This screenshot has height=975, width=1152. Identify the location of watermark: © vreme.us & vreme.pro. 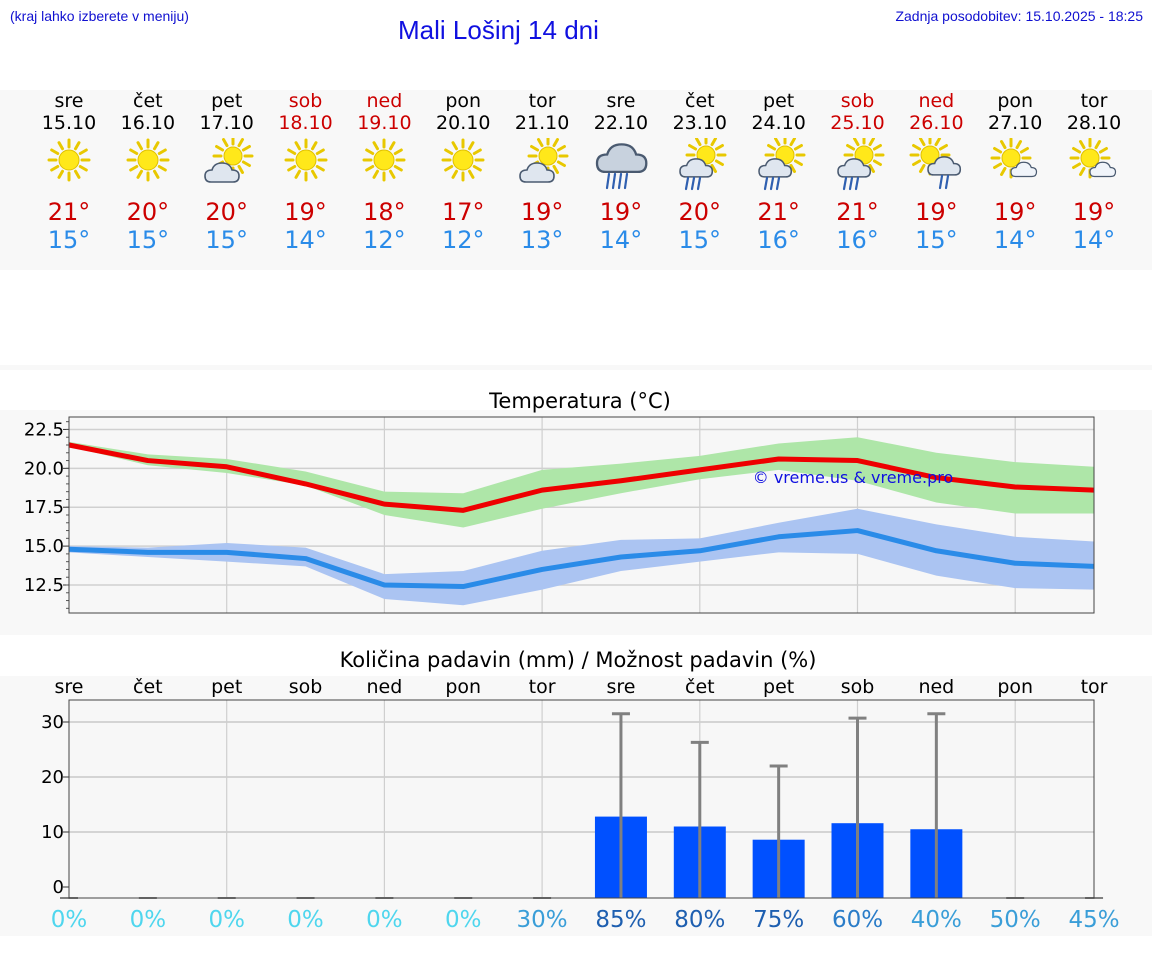
(853, 477).